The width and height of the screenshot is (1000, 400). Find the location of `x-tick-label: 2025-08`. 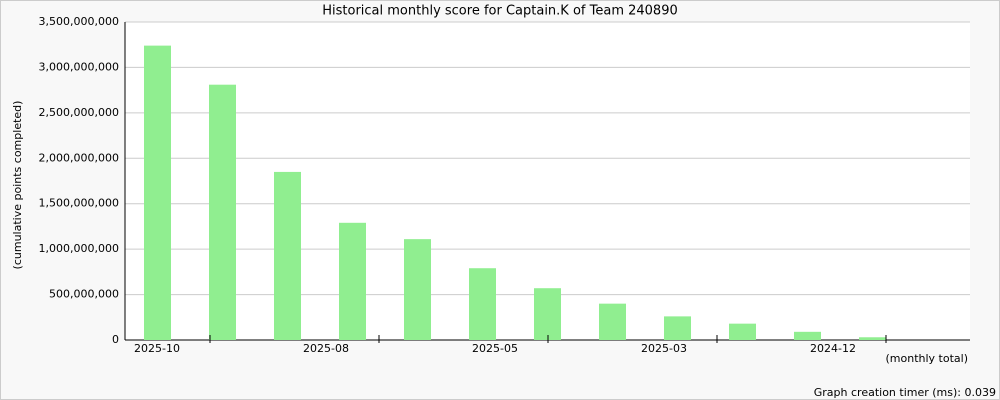

x-tick-label: 2025-08 is located at coordinates (326, 348).